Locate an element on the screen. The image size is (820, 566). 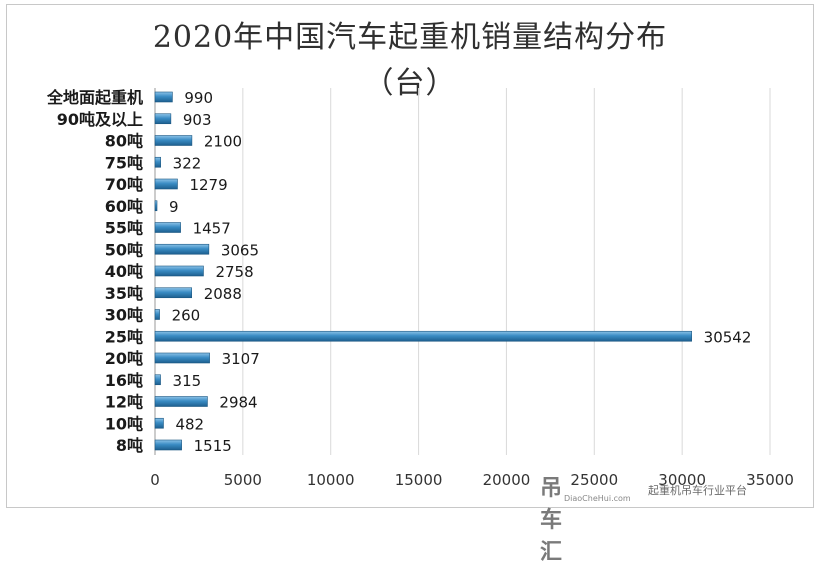
value-label: 9 is located at coordinates (174, 207).